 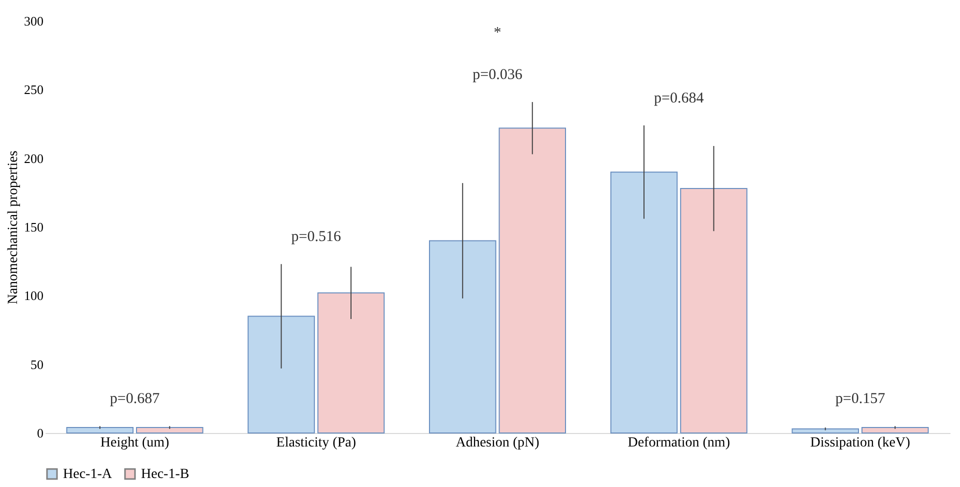 What do you see at coordinates (316, 237) in the screenshot?
I see `annotation: p=0.516` at bounding box center [316, 237].